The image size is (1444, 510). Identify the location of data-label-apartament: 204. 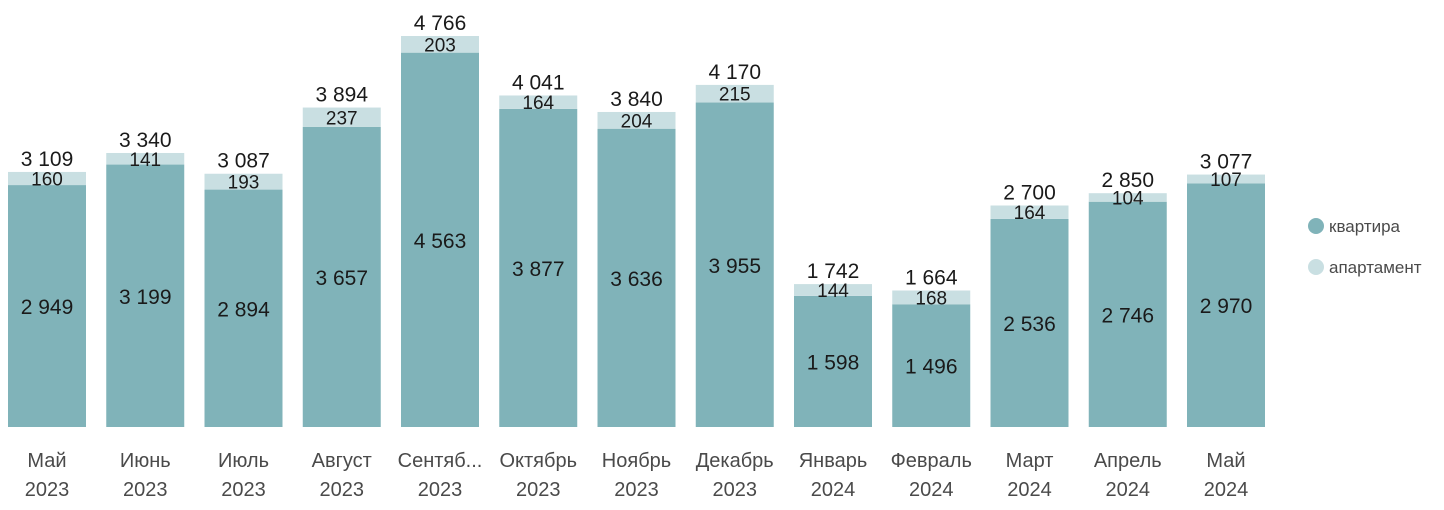
(637, 121).